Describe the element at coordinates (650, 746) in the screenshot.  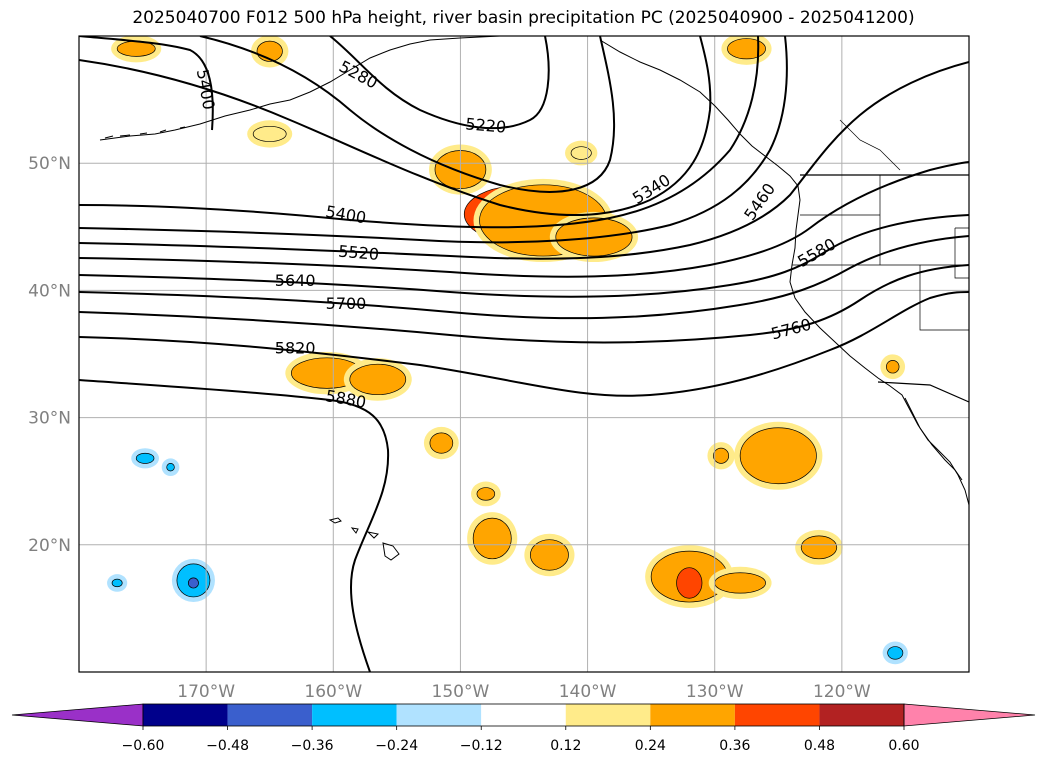
I see `colorbar-tick-label: 0.24` at that location.